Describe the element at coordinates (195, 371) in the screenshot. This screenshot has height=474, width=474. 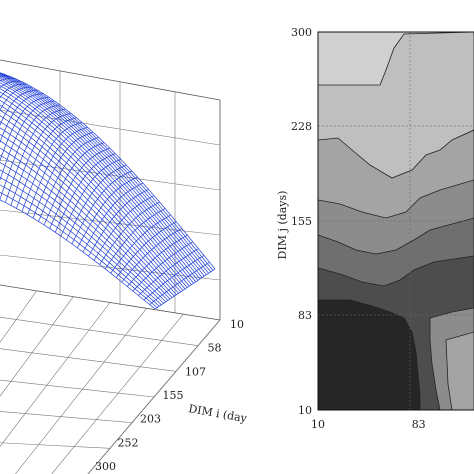
I see `surface-xtick-label: 107` at that location.